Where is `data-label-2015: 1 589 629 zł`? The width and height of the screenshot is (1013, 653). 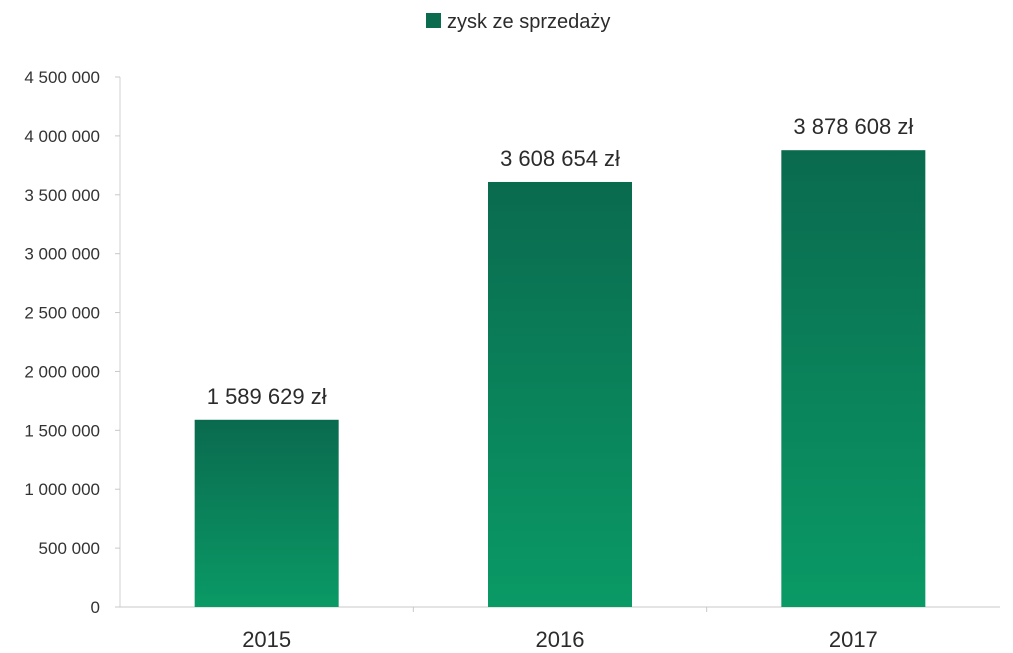 data-label-2015: 1 589 629 zł is located at coordinates (267, 396).